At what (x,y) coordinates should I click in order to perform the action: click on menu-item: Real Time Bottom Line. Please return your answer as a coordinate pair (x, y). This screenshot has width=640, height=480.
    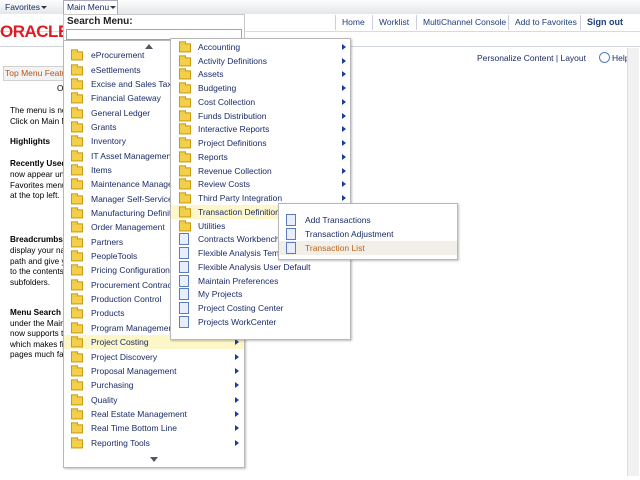
    Looking at the image, I should click on (154, 428).